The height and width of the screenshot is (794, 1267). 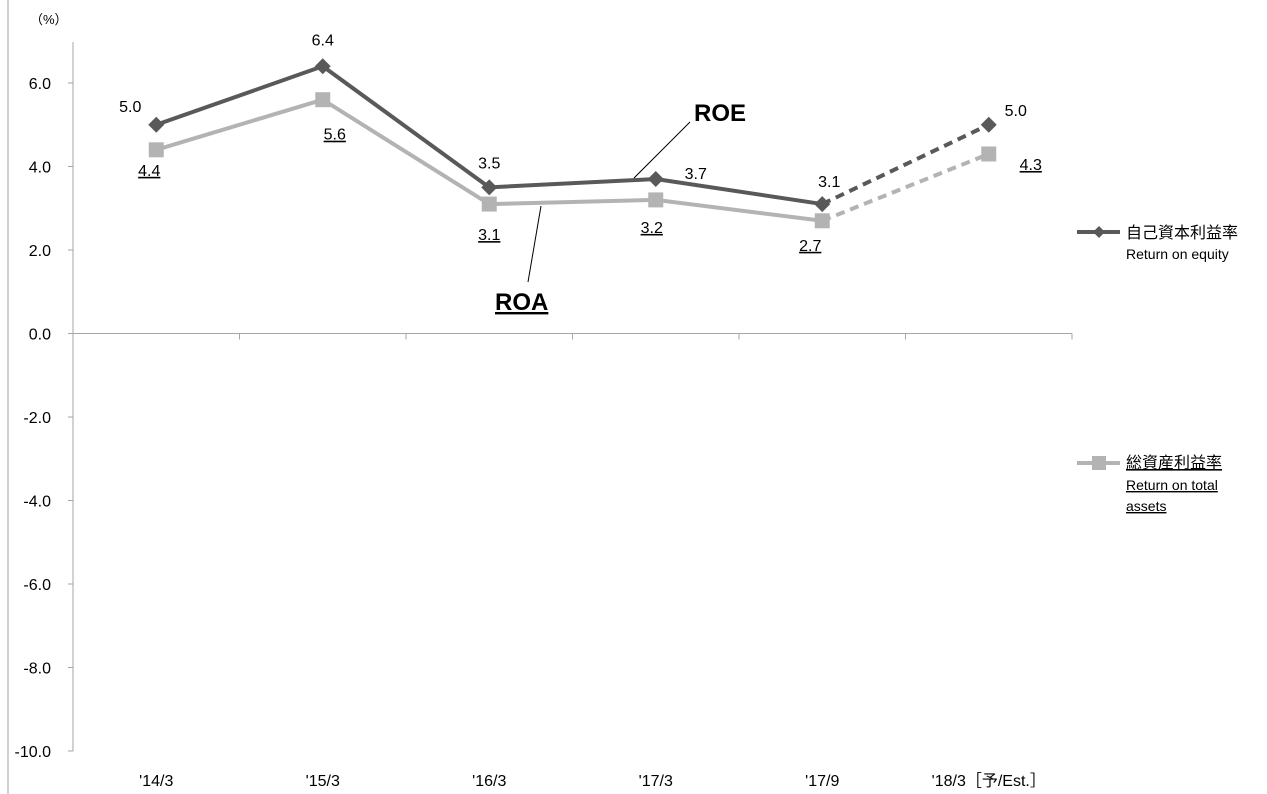 What do you see at coordinates (156, 781) in the screenshot?
I see `x-tick-label: '14/3` at bounding box center [156, 781].